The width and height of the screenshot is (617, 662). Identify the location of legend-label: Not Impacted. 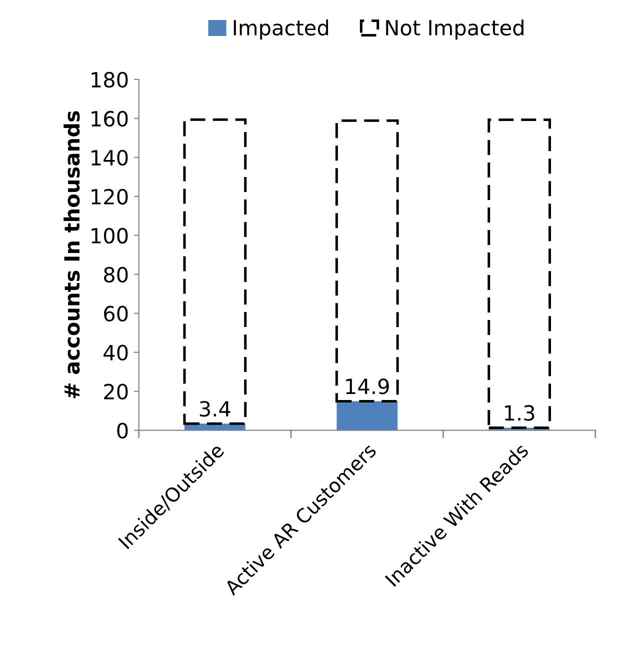
(455, 29).